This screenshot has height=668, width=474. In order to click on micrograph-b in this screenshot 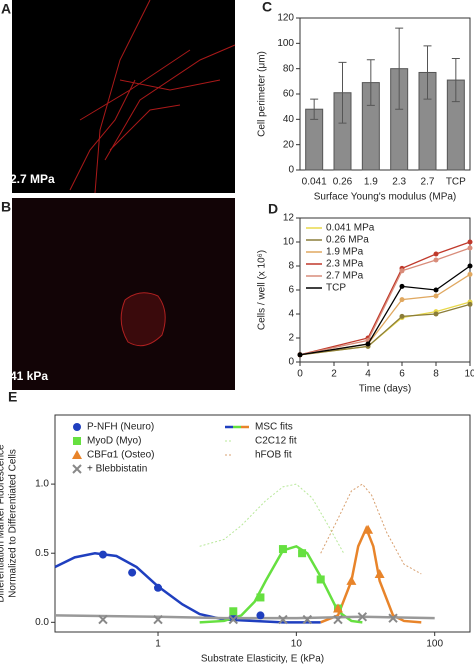, I will do `click(123, 294)`.